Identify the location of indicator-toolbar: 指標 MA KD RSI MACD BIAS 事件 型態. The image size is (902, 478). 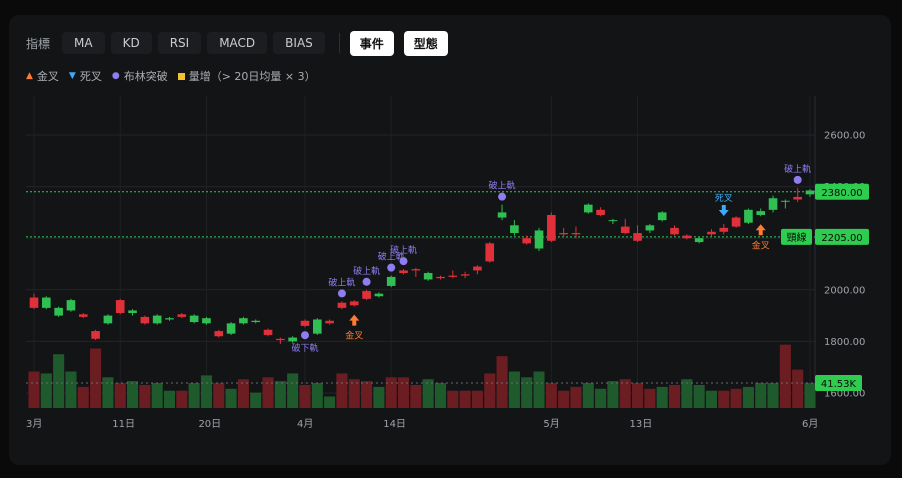
(242, 43).